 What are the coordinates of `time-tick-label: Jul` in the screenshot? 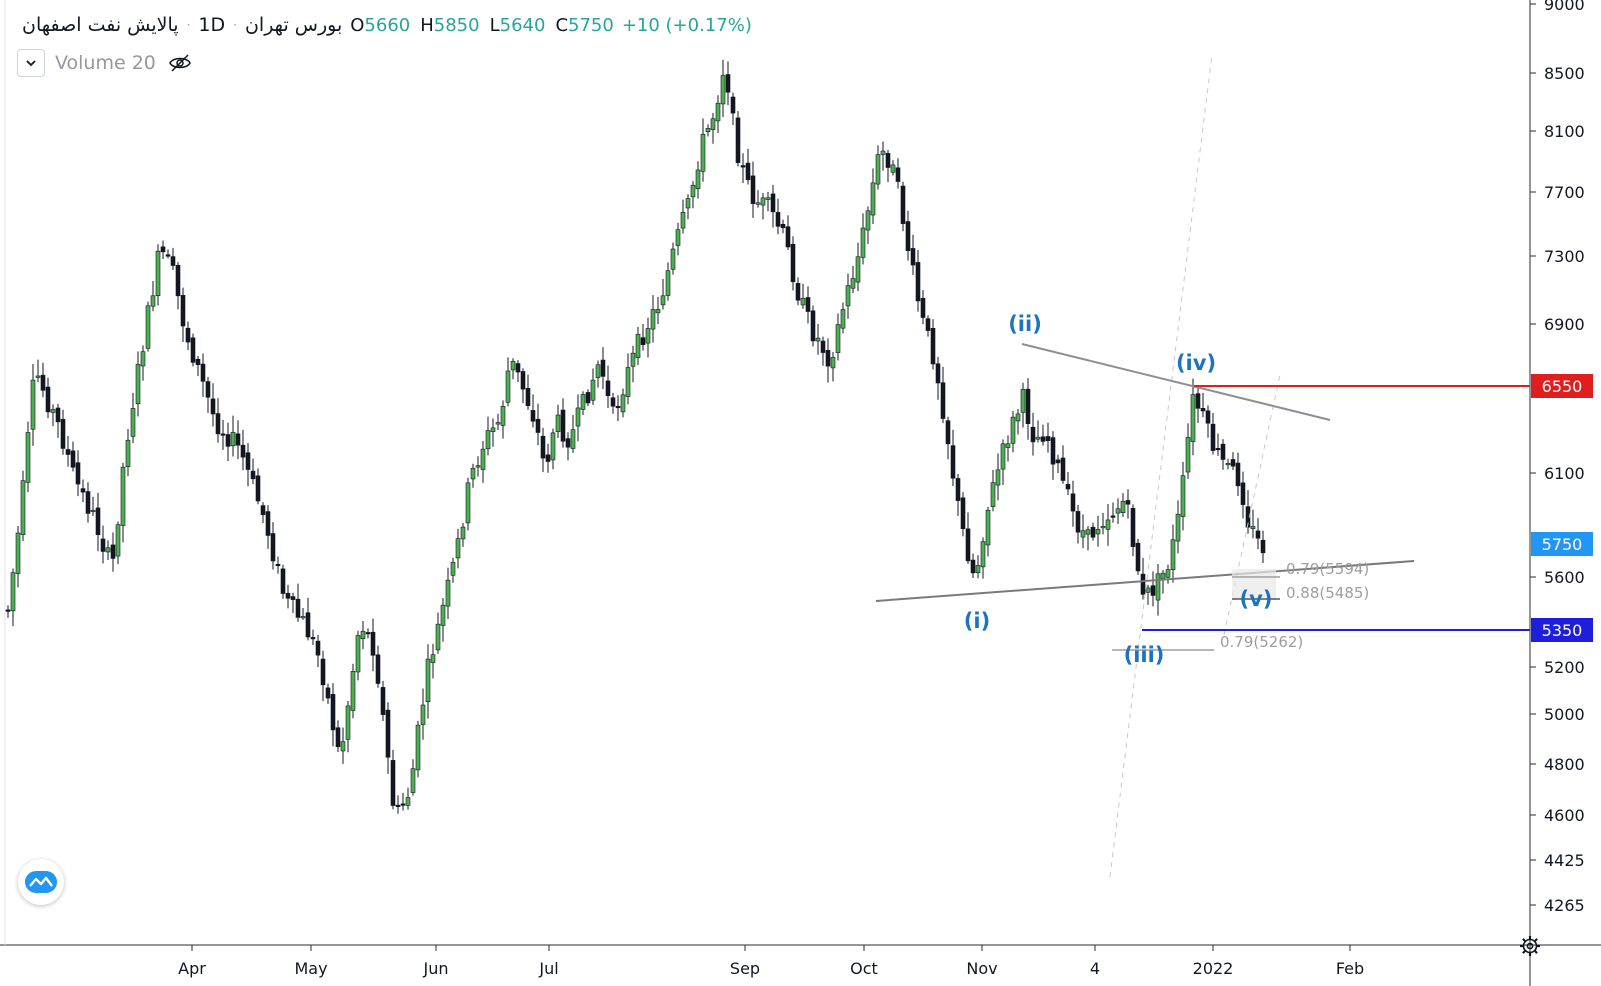 It's located at (548, 968).